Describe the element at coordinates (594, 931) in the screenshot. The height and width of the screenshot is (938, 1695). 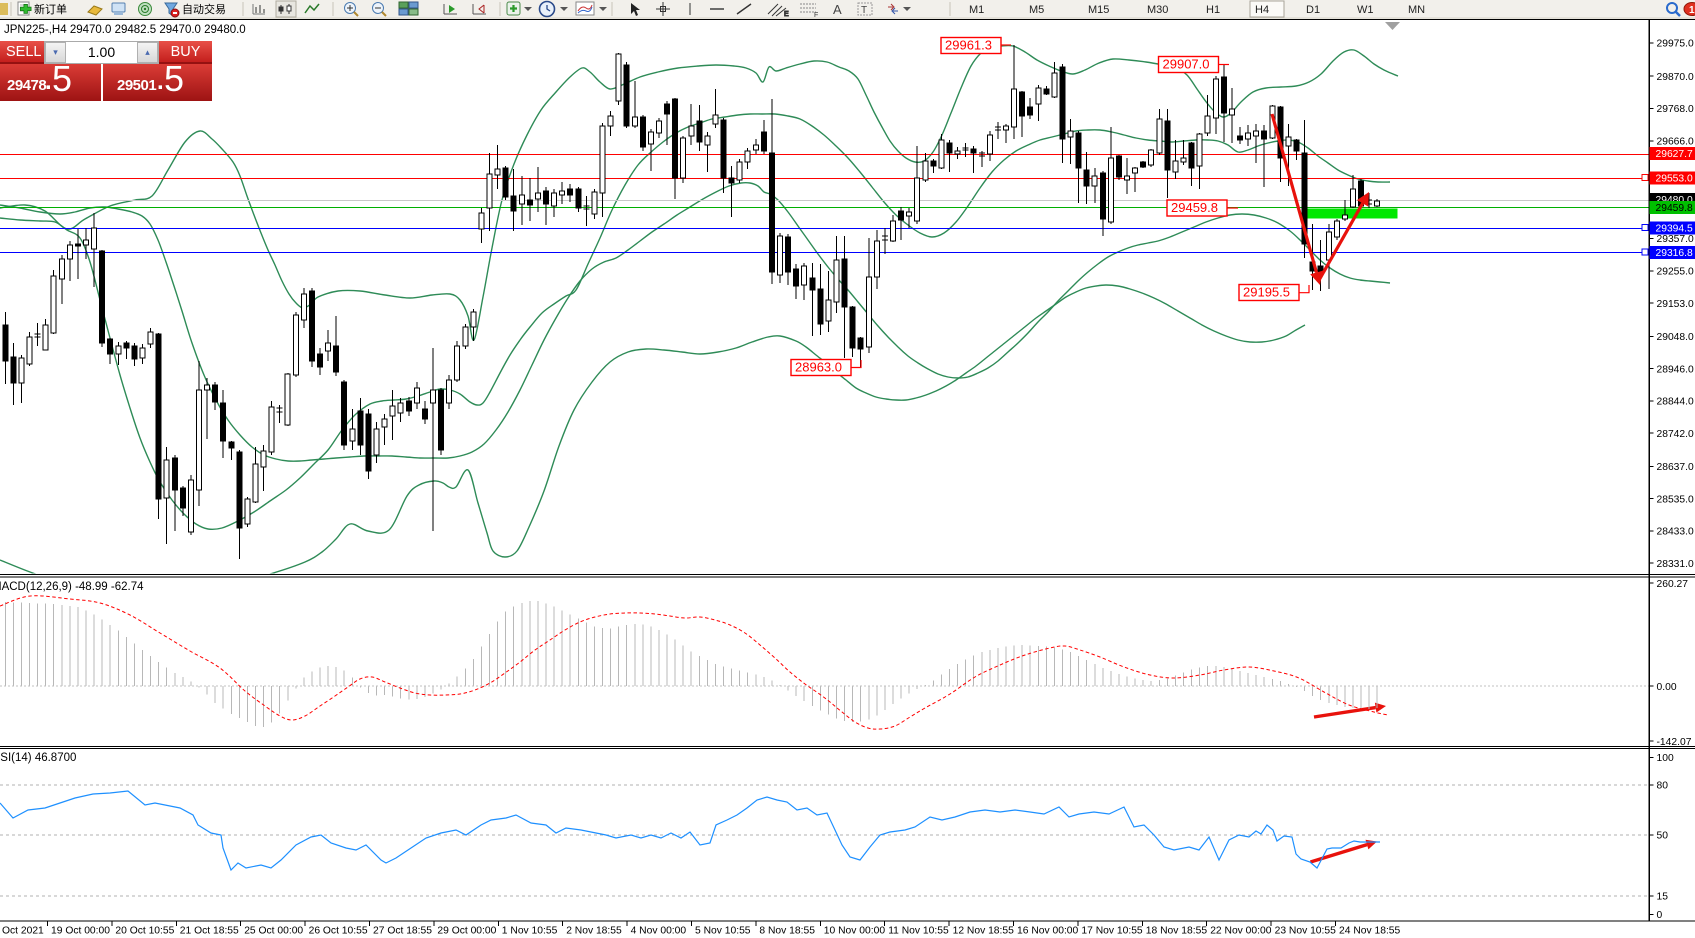
I see `svg-text: 2 Nov 18:55` at that location.